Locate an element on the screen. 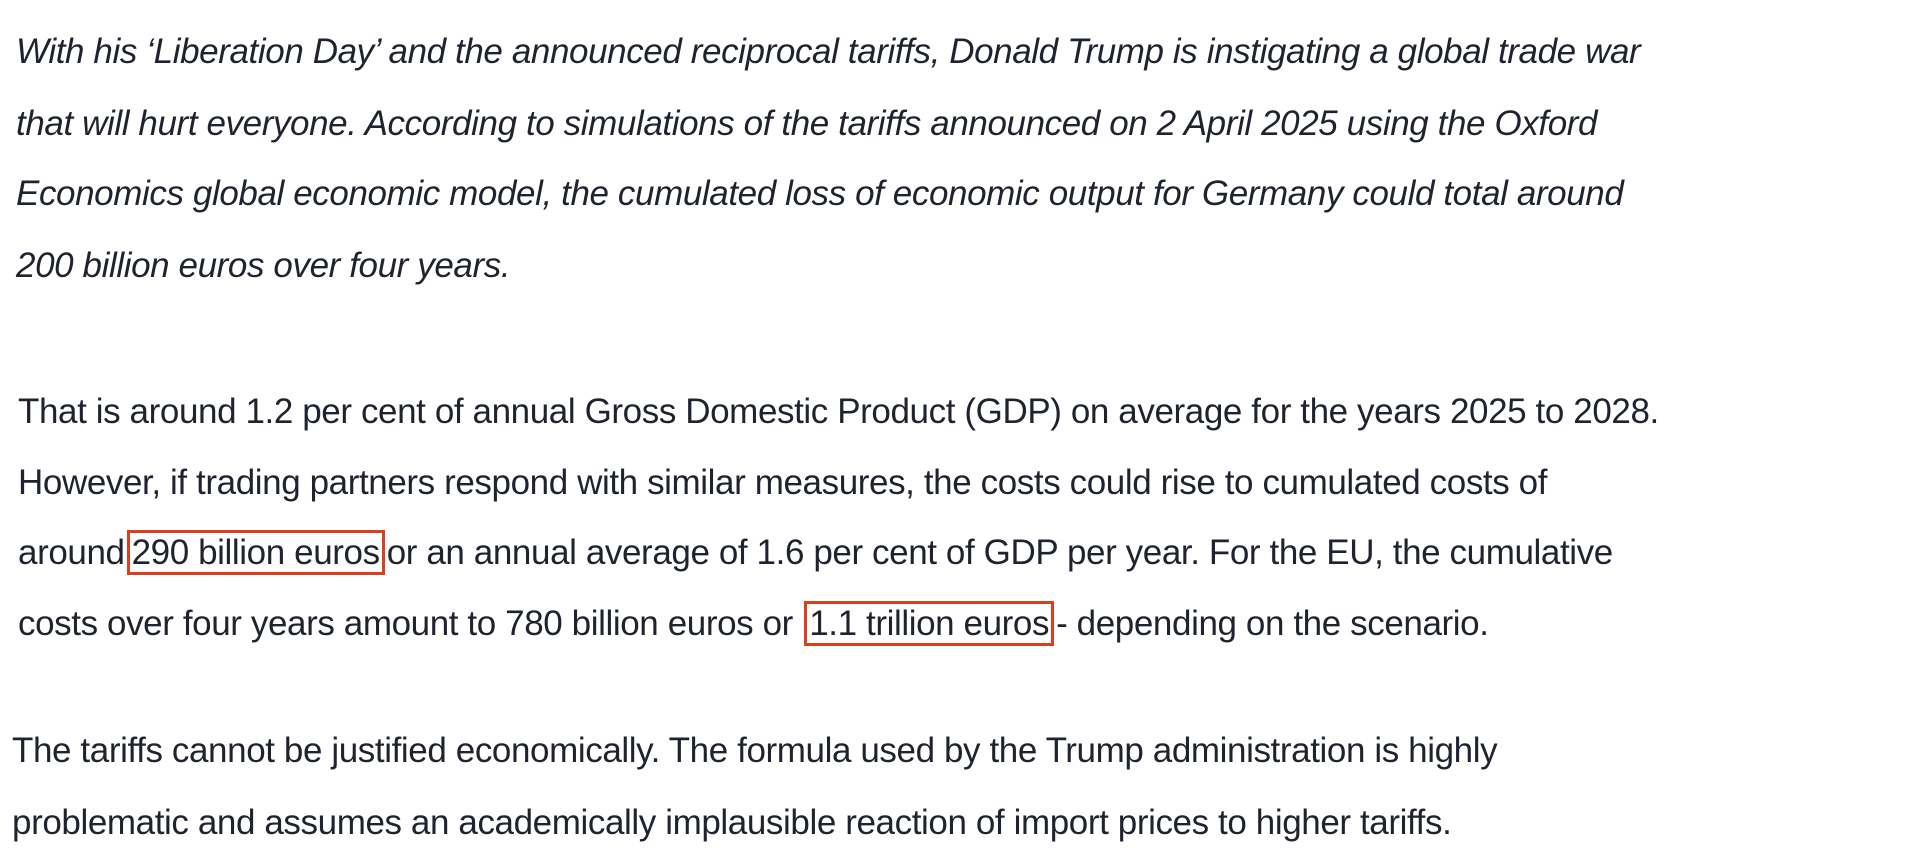 Image resolution: width=1920 pixels, height=854 pixels. text-segment: - depending on the scenario. is located at coordinates (1272, 623).